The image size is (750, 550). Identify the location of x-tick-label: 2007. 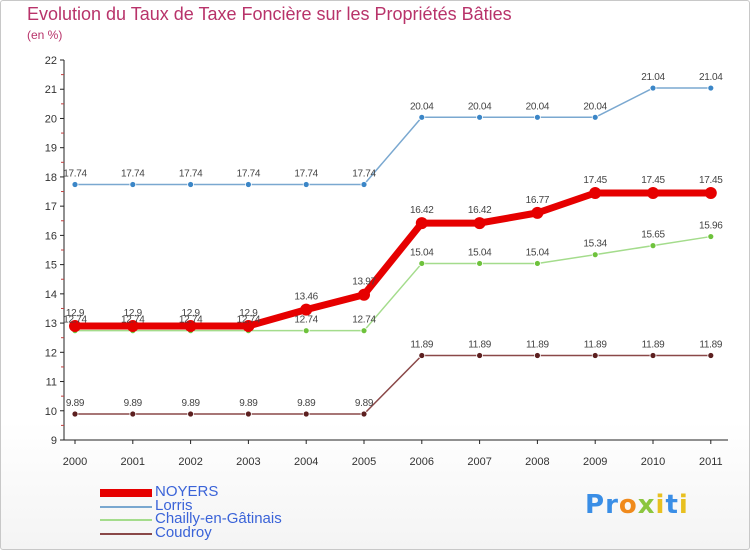
(479, 462).